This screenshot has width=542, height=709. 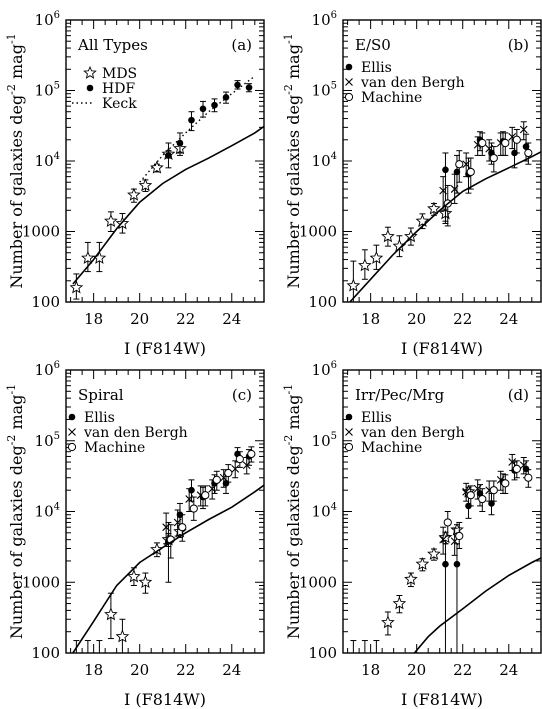 I want to click on panel-title: E/S0, so click(x=373, y=45).